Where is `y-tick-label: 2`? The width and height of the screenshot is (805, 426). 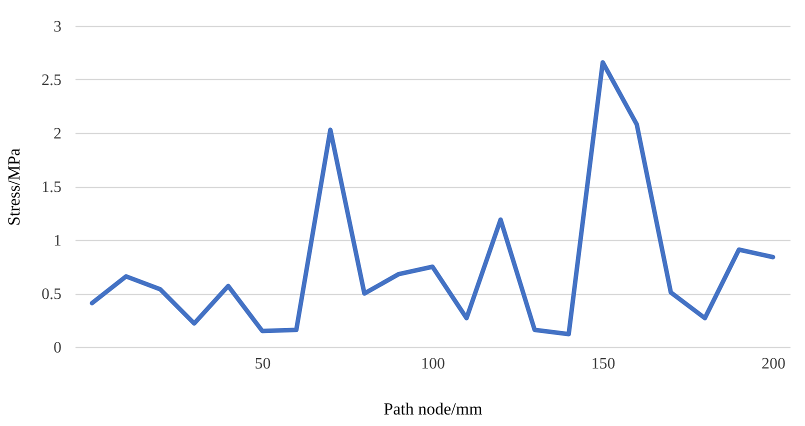
y-tick-label: 2 is located at coordinates (58, 134).